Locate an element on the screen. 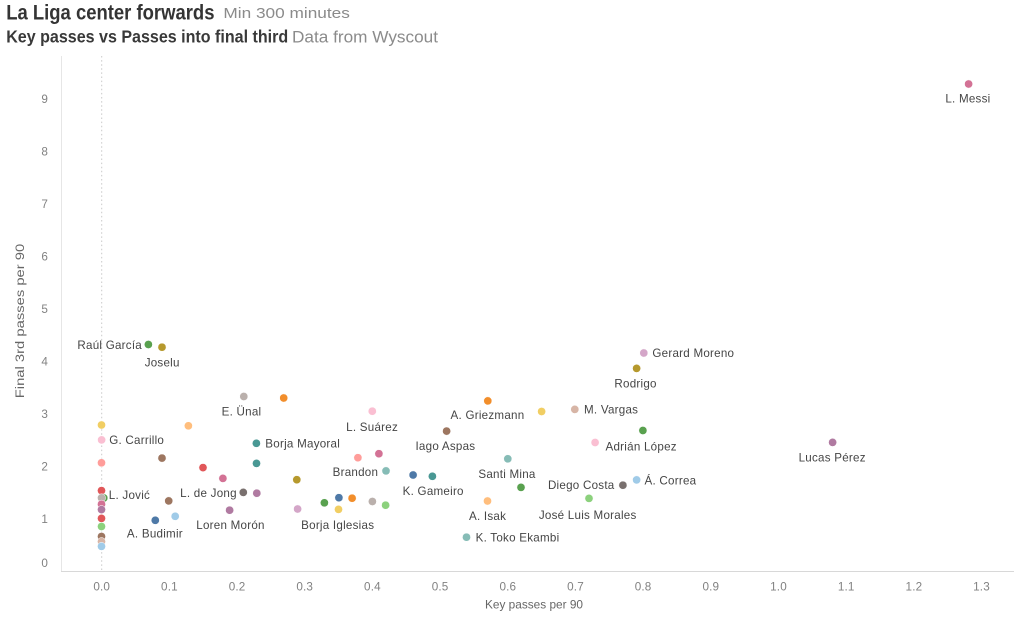 Image resolution: width=1024 pixels, height=622 pixels. svg-text: A. Budimir is located at coordinates (155, 533).